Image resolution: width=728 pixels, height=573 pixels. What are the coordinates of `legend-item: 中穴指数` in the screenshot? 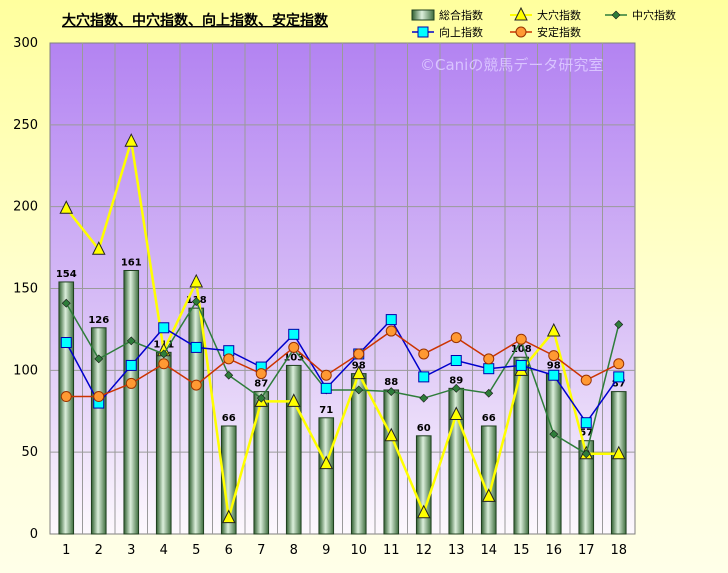 It's located at (640, 15).